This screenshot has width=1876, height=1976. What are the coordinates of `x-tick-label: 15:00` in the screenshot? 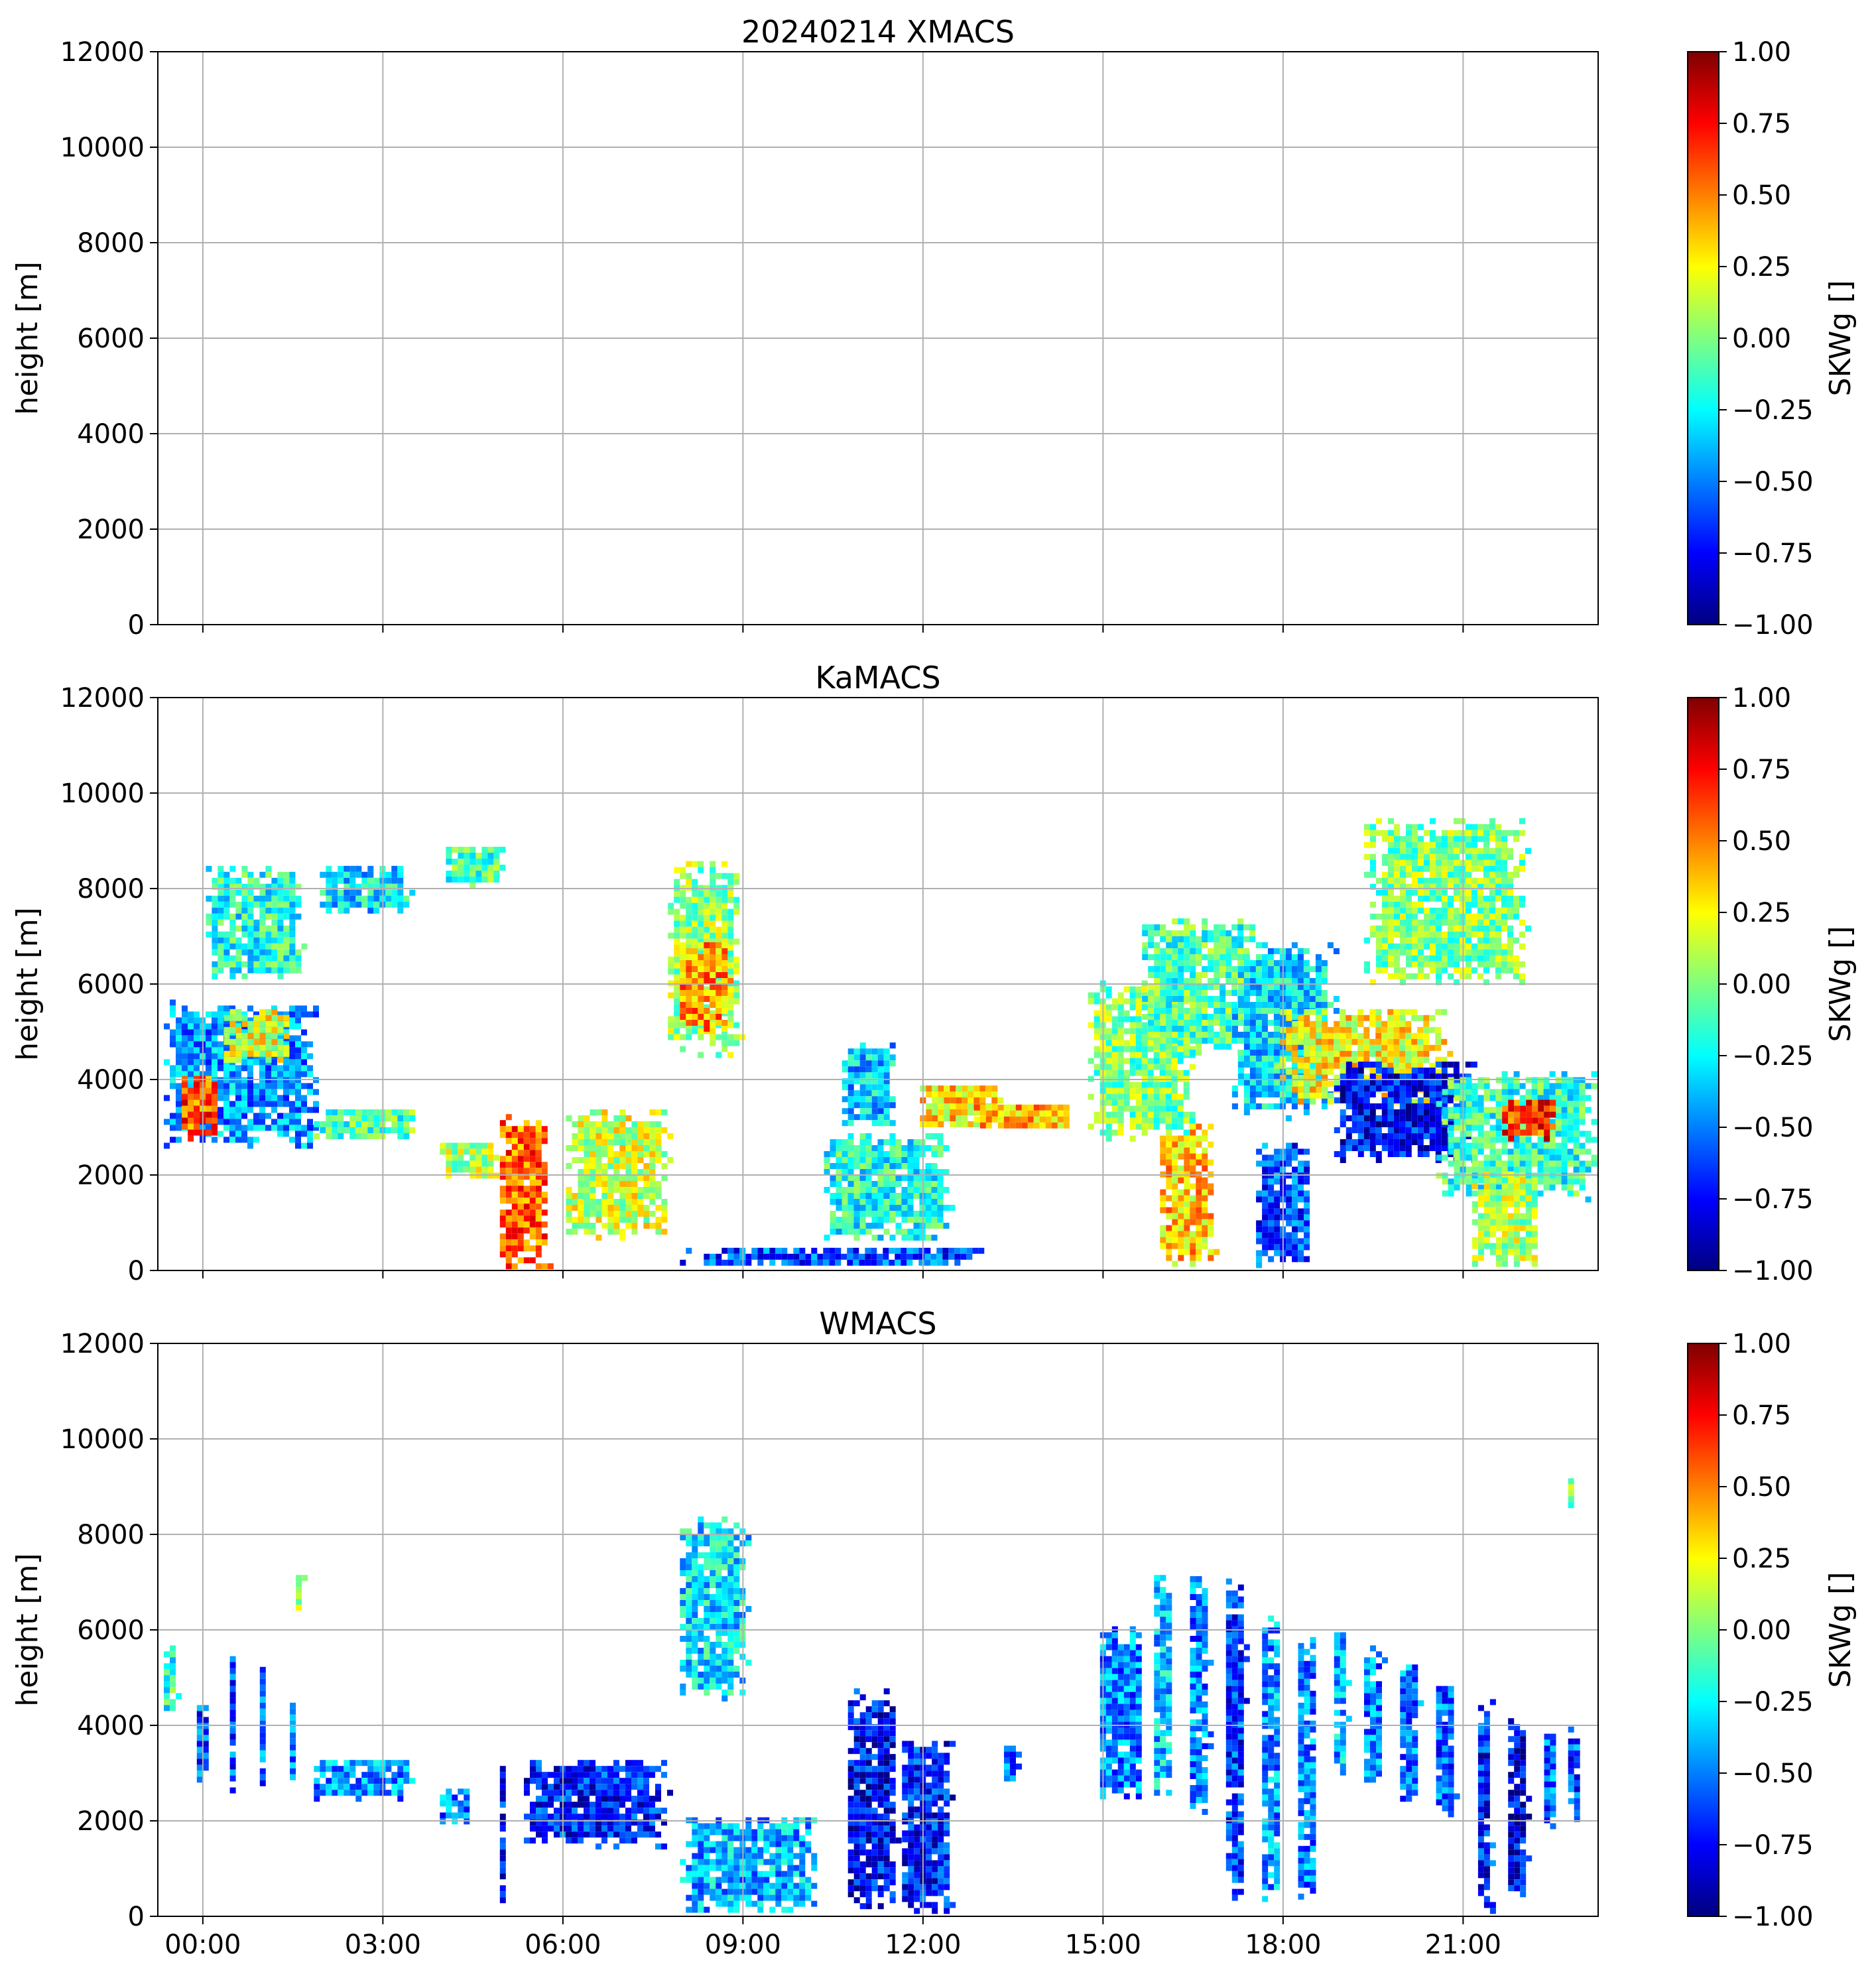 It's located at (1103, 1945).